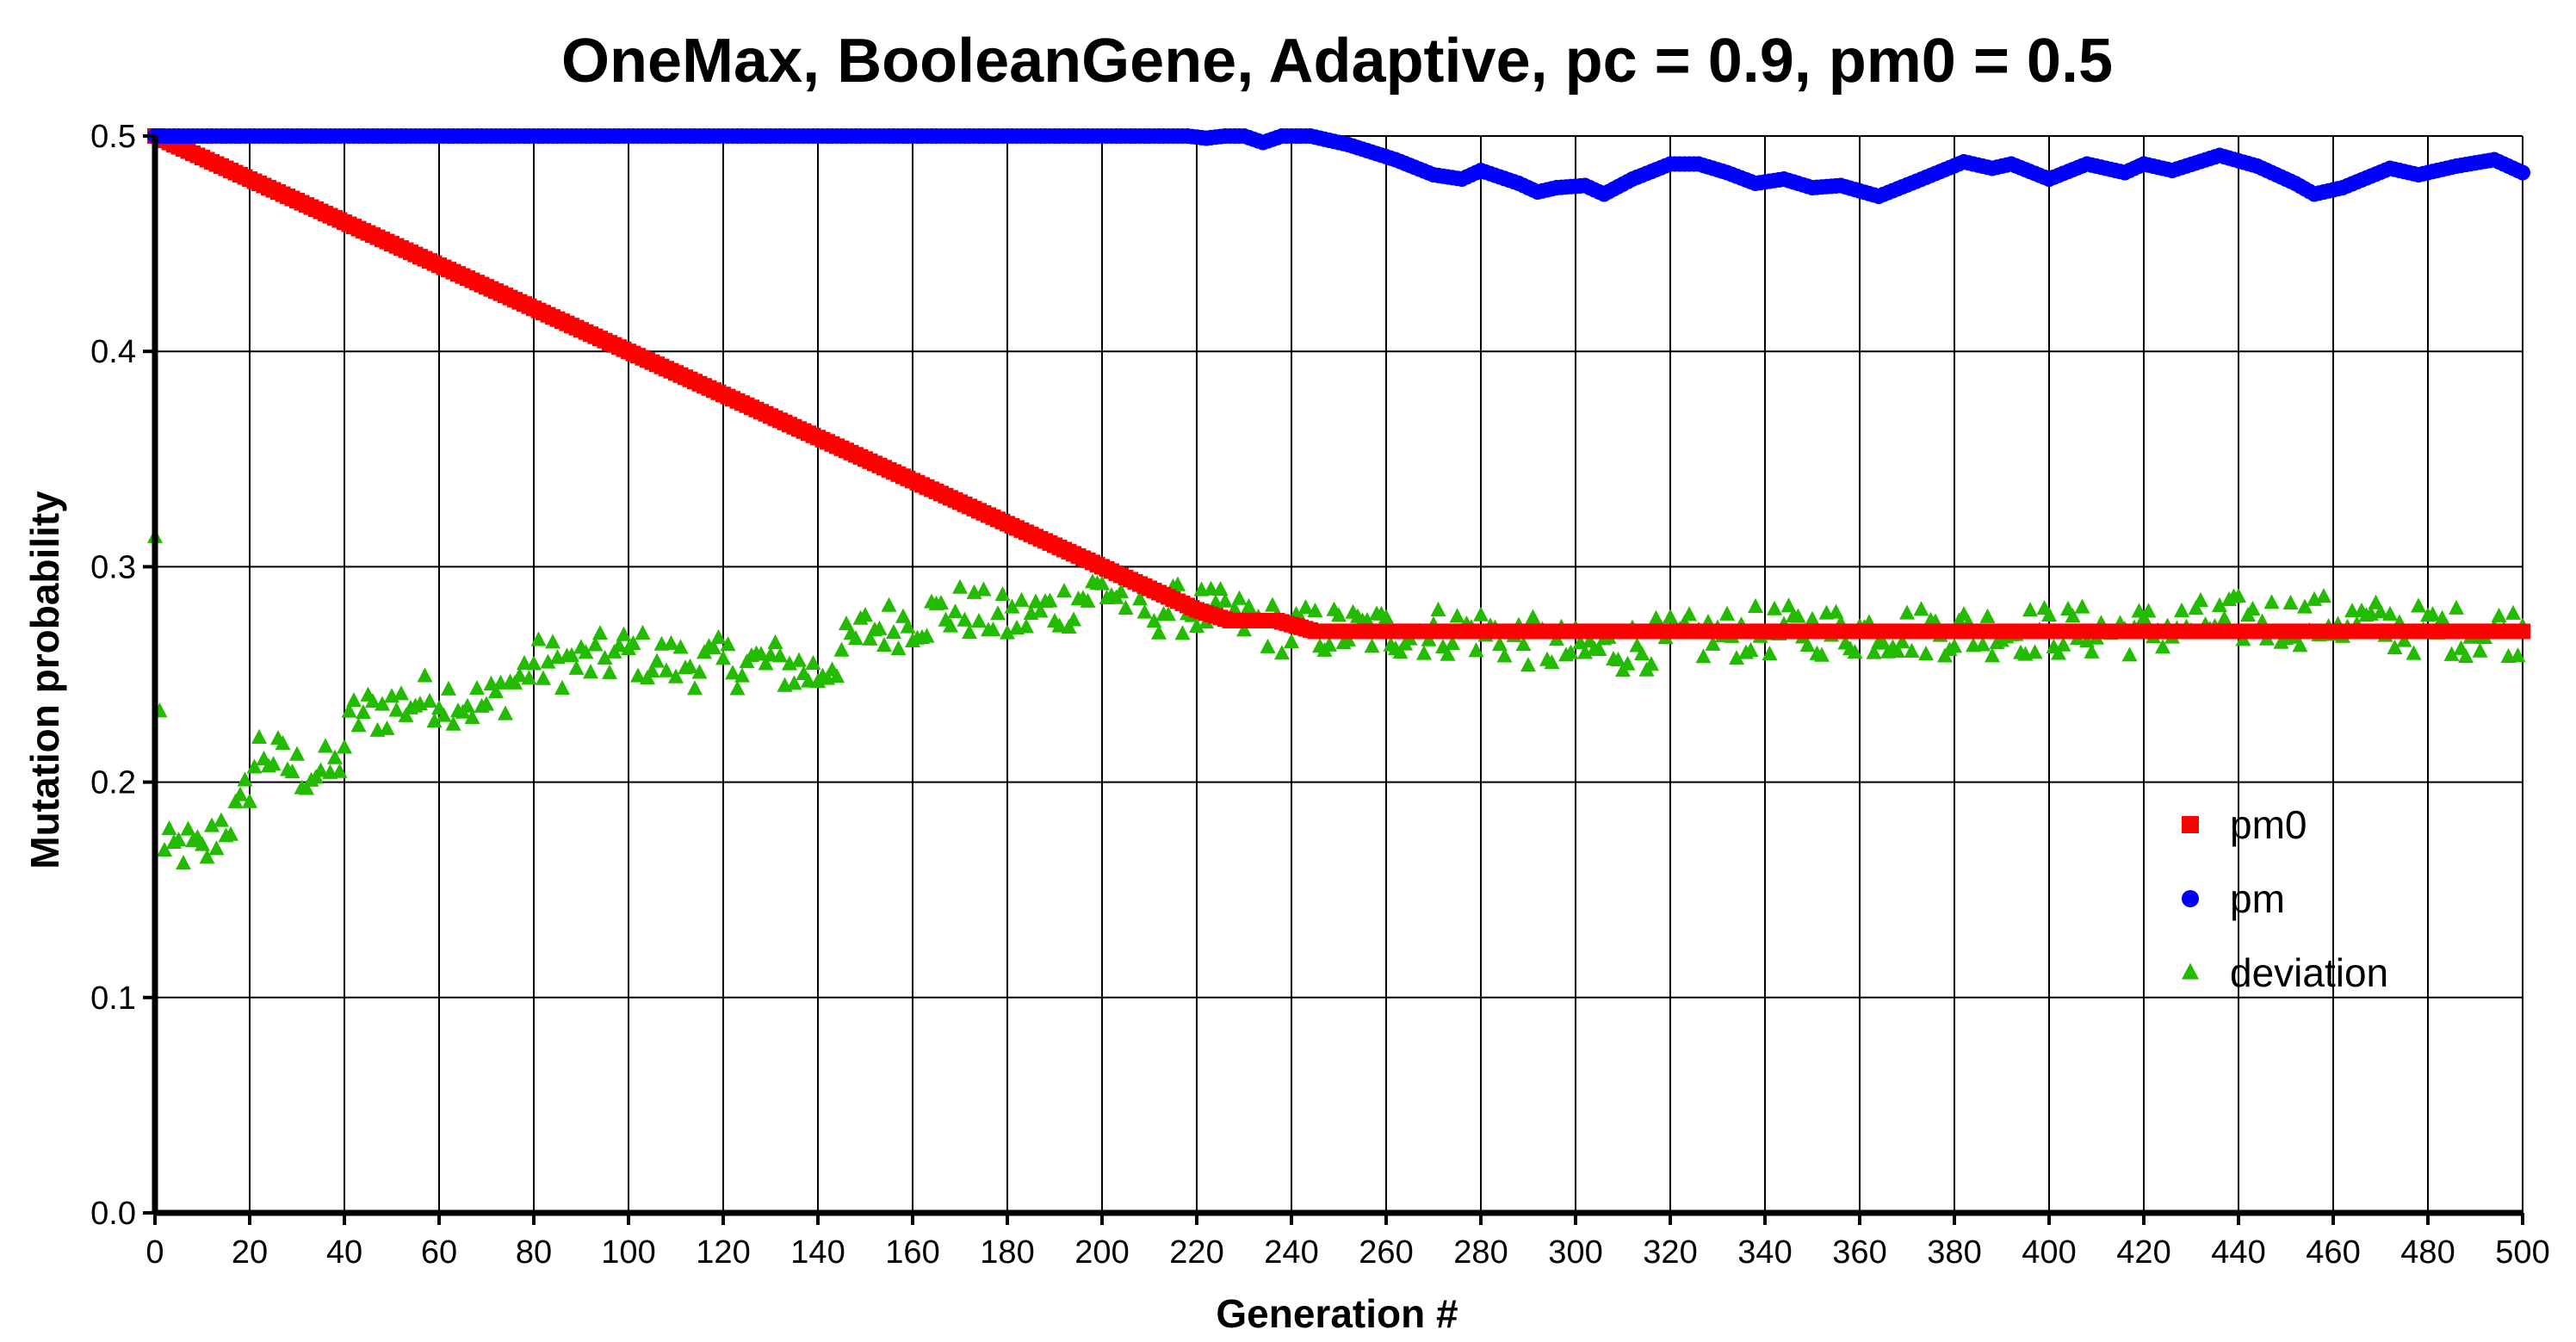  I want to click on legend-marker-pm, so click(2190, 898).